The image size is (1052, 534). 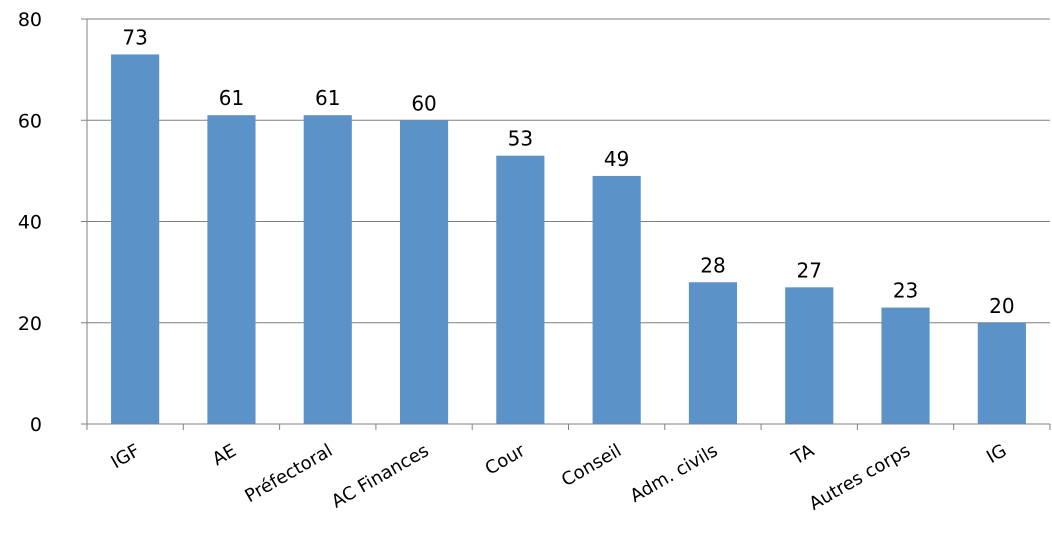 What do you see at coordinates (860, 477) in the screenshot?
I see `category-label: Autres corps` at bounding box center [860, 477].